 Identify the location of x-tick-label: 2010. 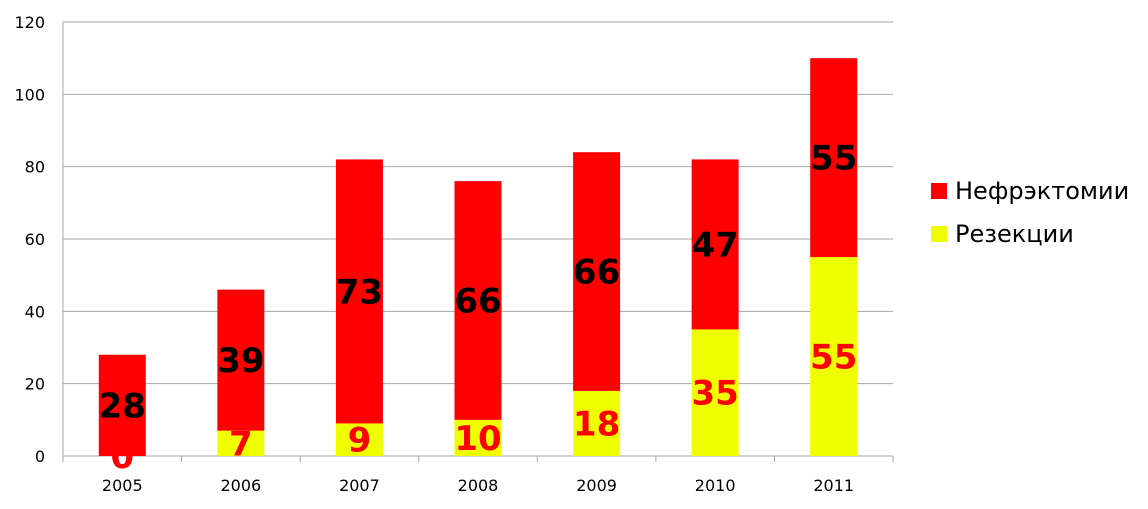
(715, 485).